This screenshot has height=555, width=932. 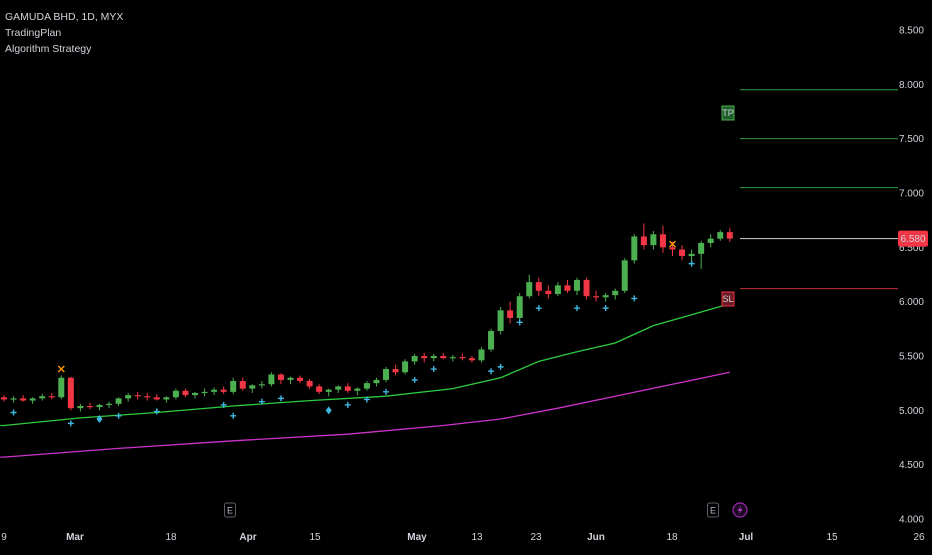 I want to click on x-axis-tick-label: 9, so click(x=4, y=537).